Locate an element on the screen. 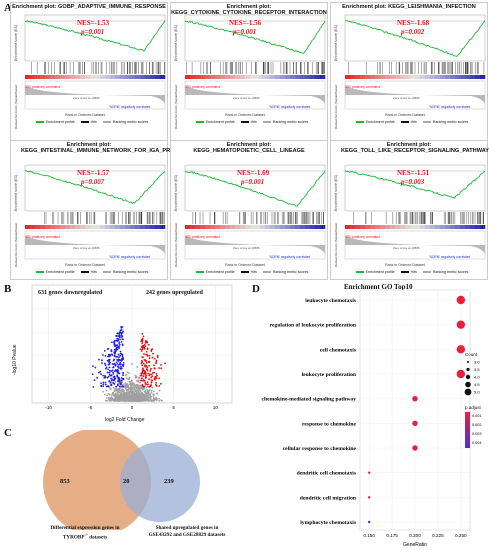  venn-left-caption-line3: datasets is located at coordinates (98, 537).